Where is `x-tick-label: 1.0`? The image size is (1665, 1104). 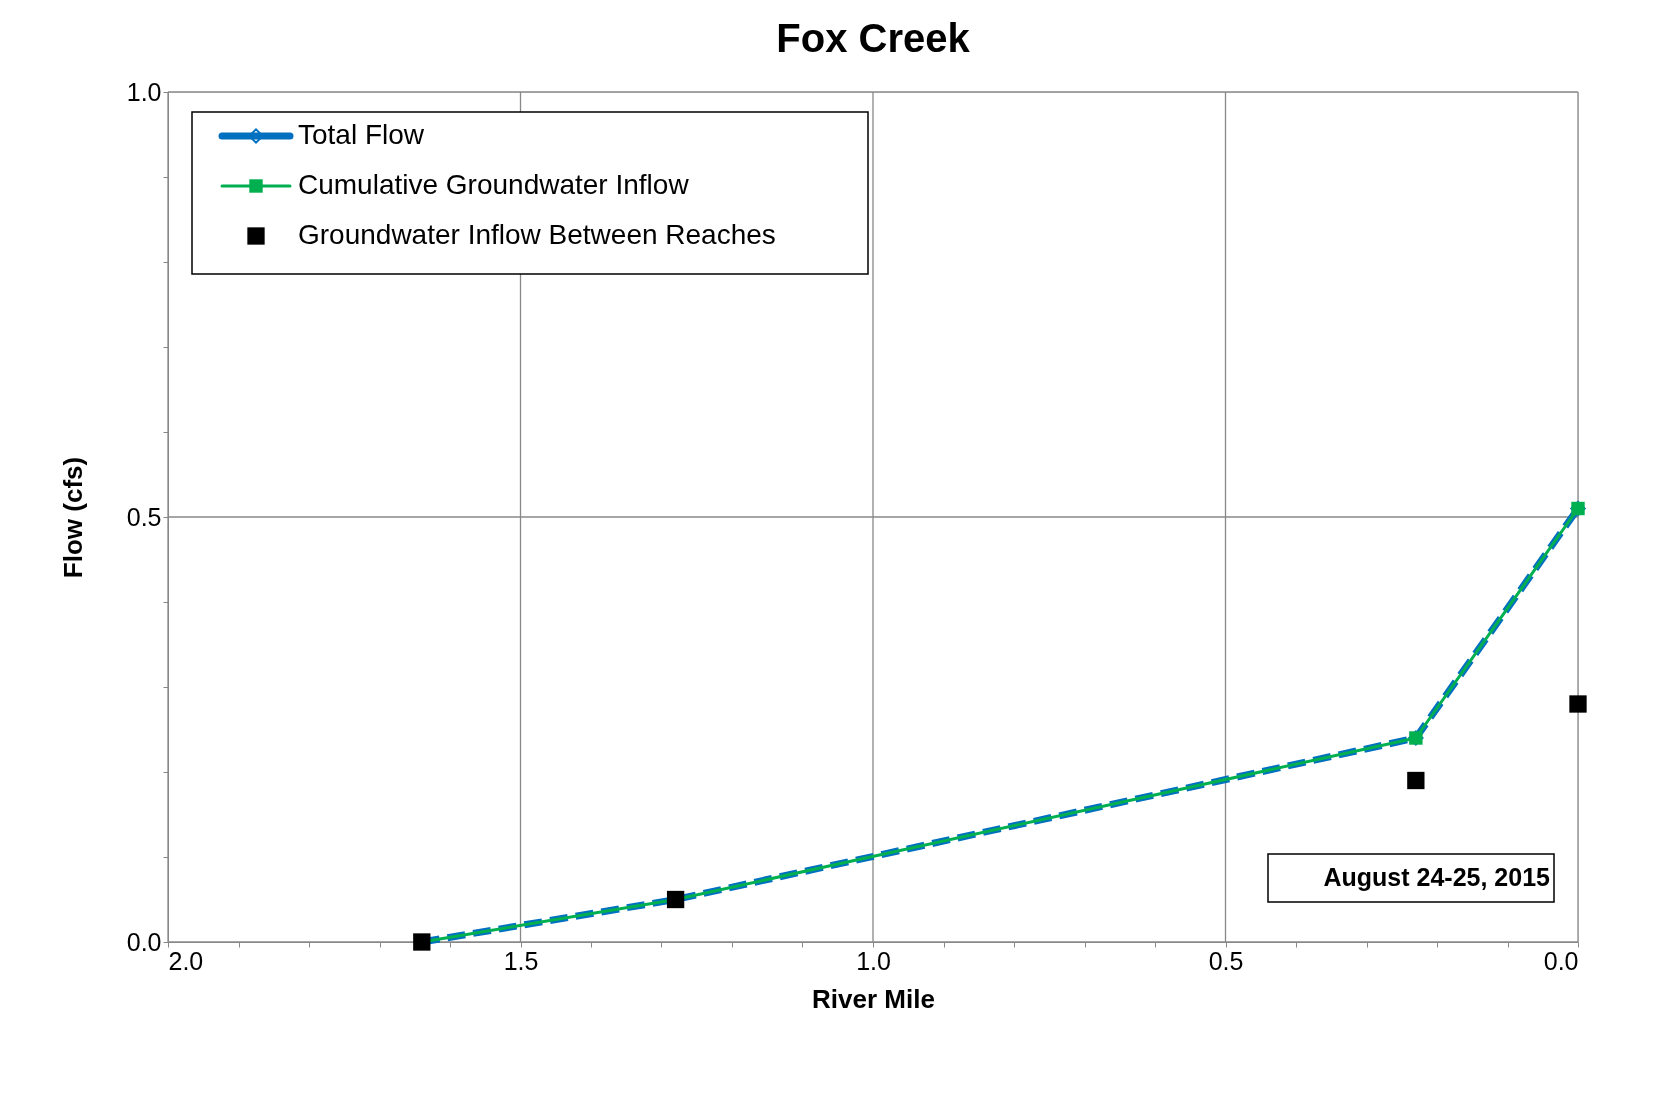
x-tick-label: 1.0 is located at coordinates (873, 960).